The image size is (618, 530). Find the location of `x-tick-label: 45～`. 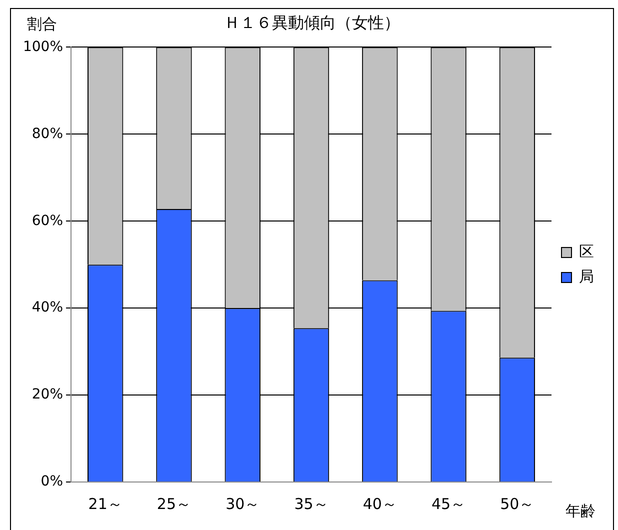

x-tick-label: 45～ is located at coordinates (448, 503).